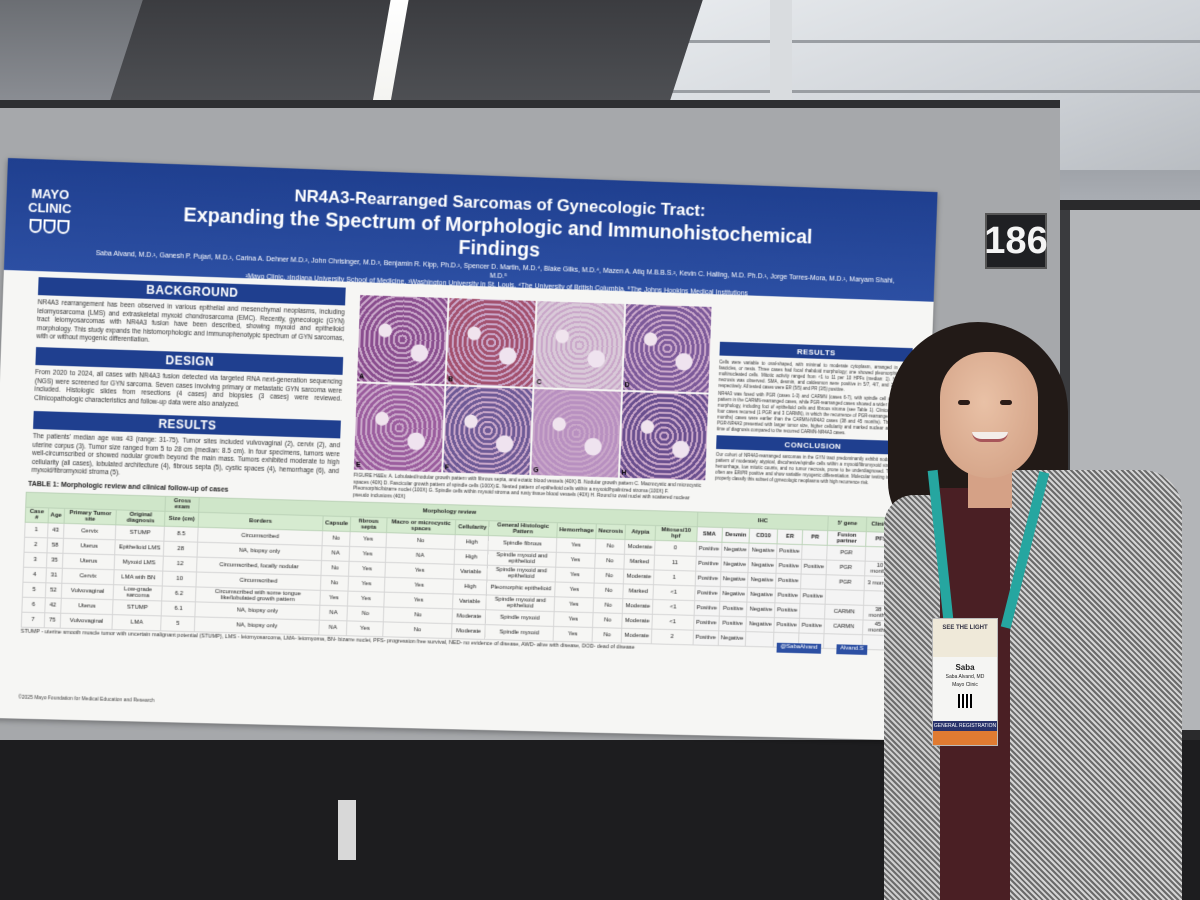 This screenshot has height=900, width=1200. What do you see at coordinates (86, 621) in the screenshot?
I see `table-cell: Vulvovaginal` at bounding box center [86, 621].